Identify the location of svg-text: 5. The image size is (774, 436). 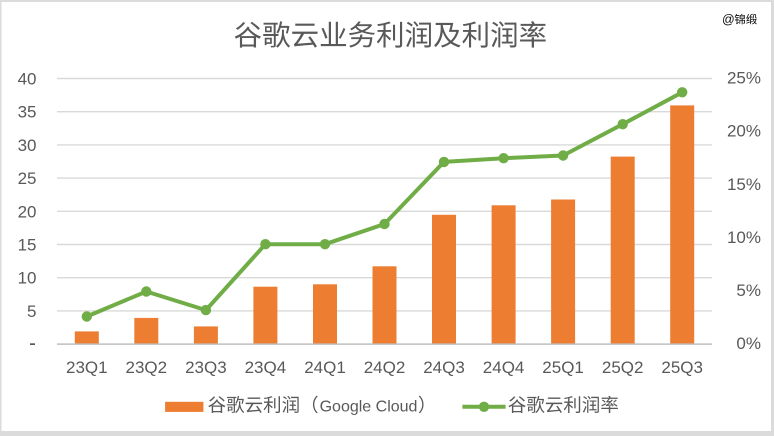
(31, 311).